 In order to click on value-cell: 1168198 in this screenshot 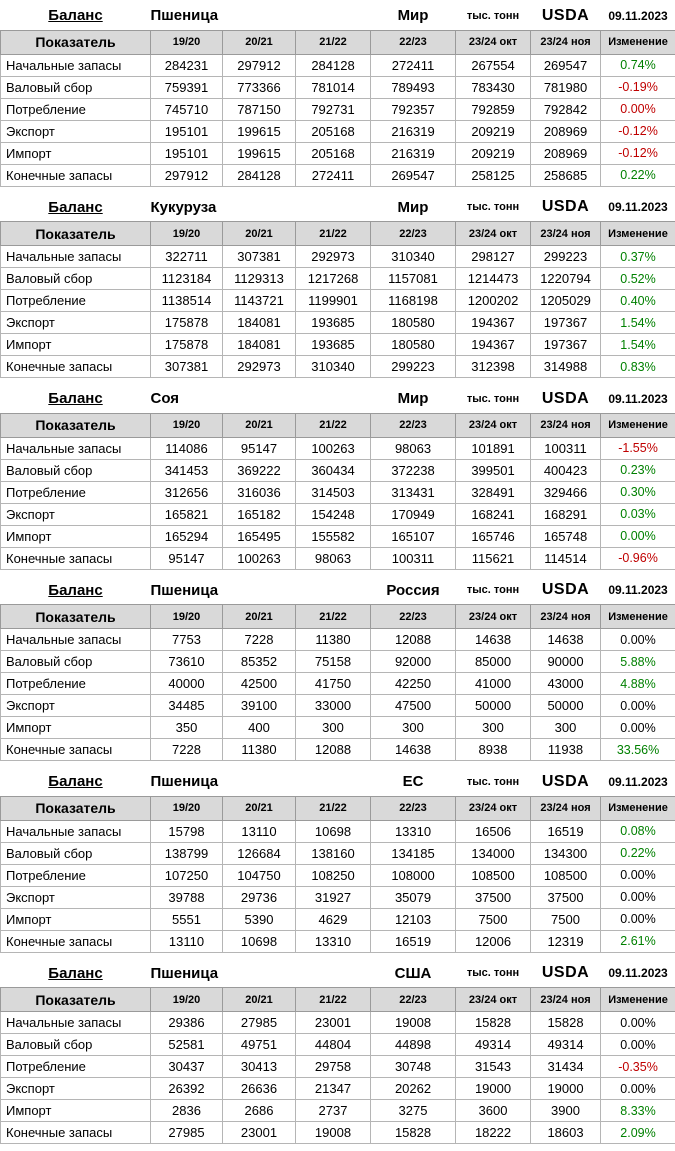, I will do `click(413, 301)`.